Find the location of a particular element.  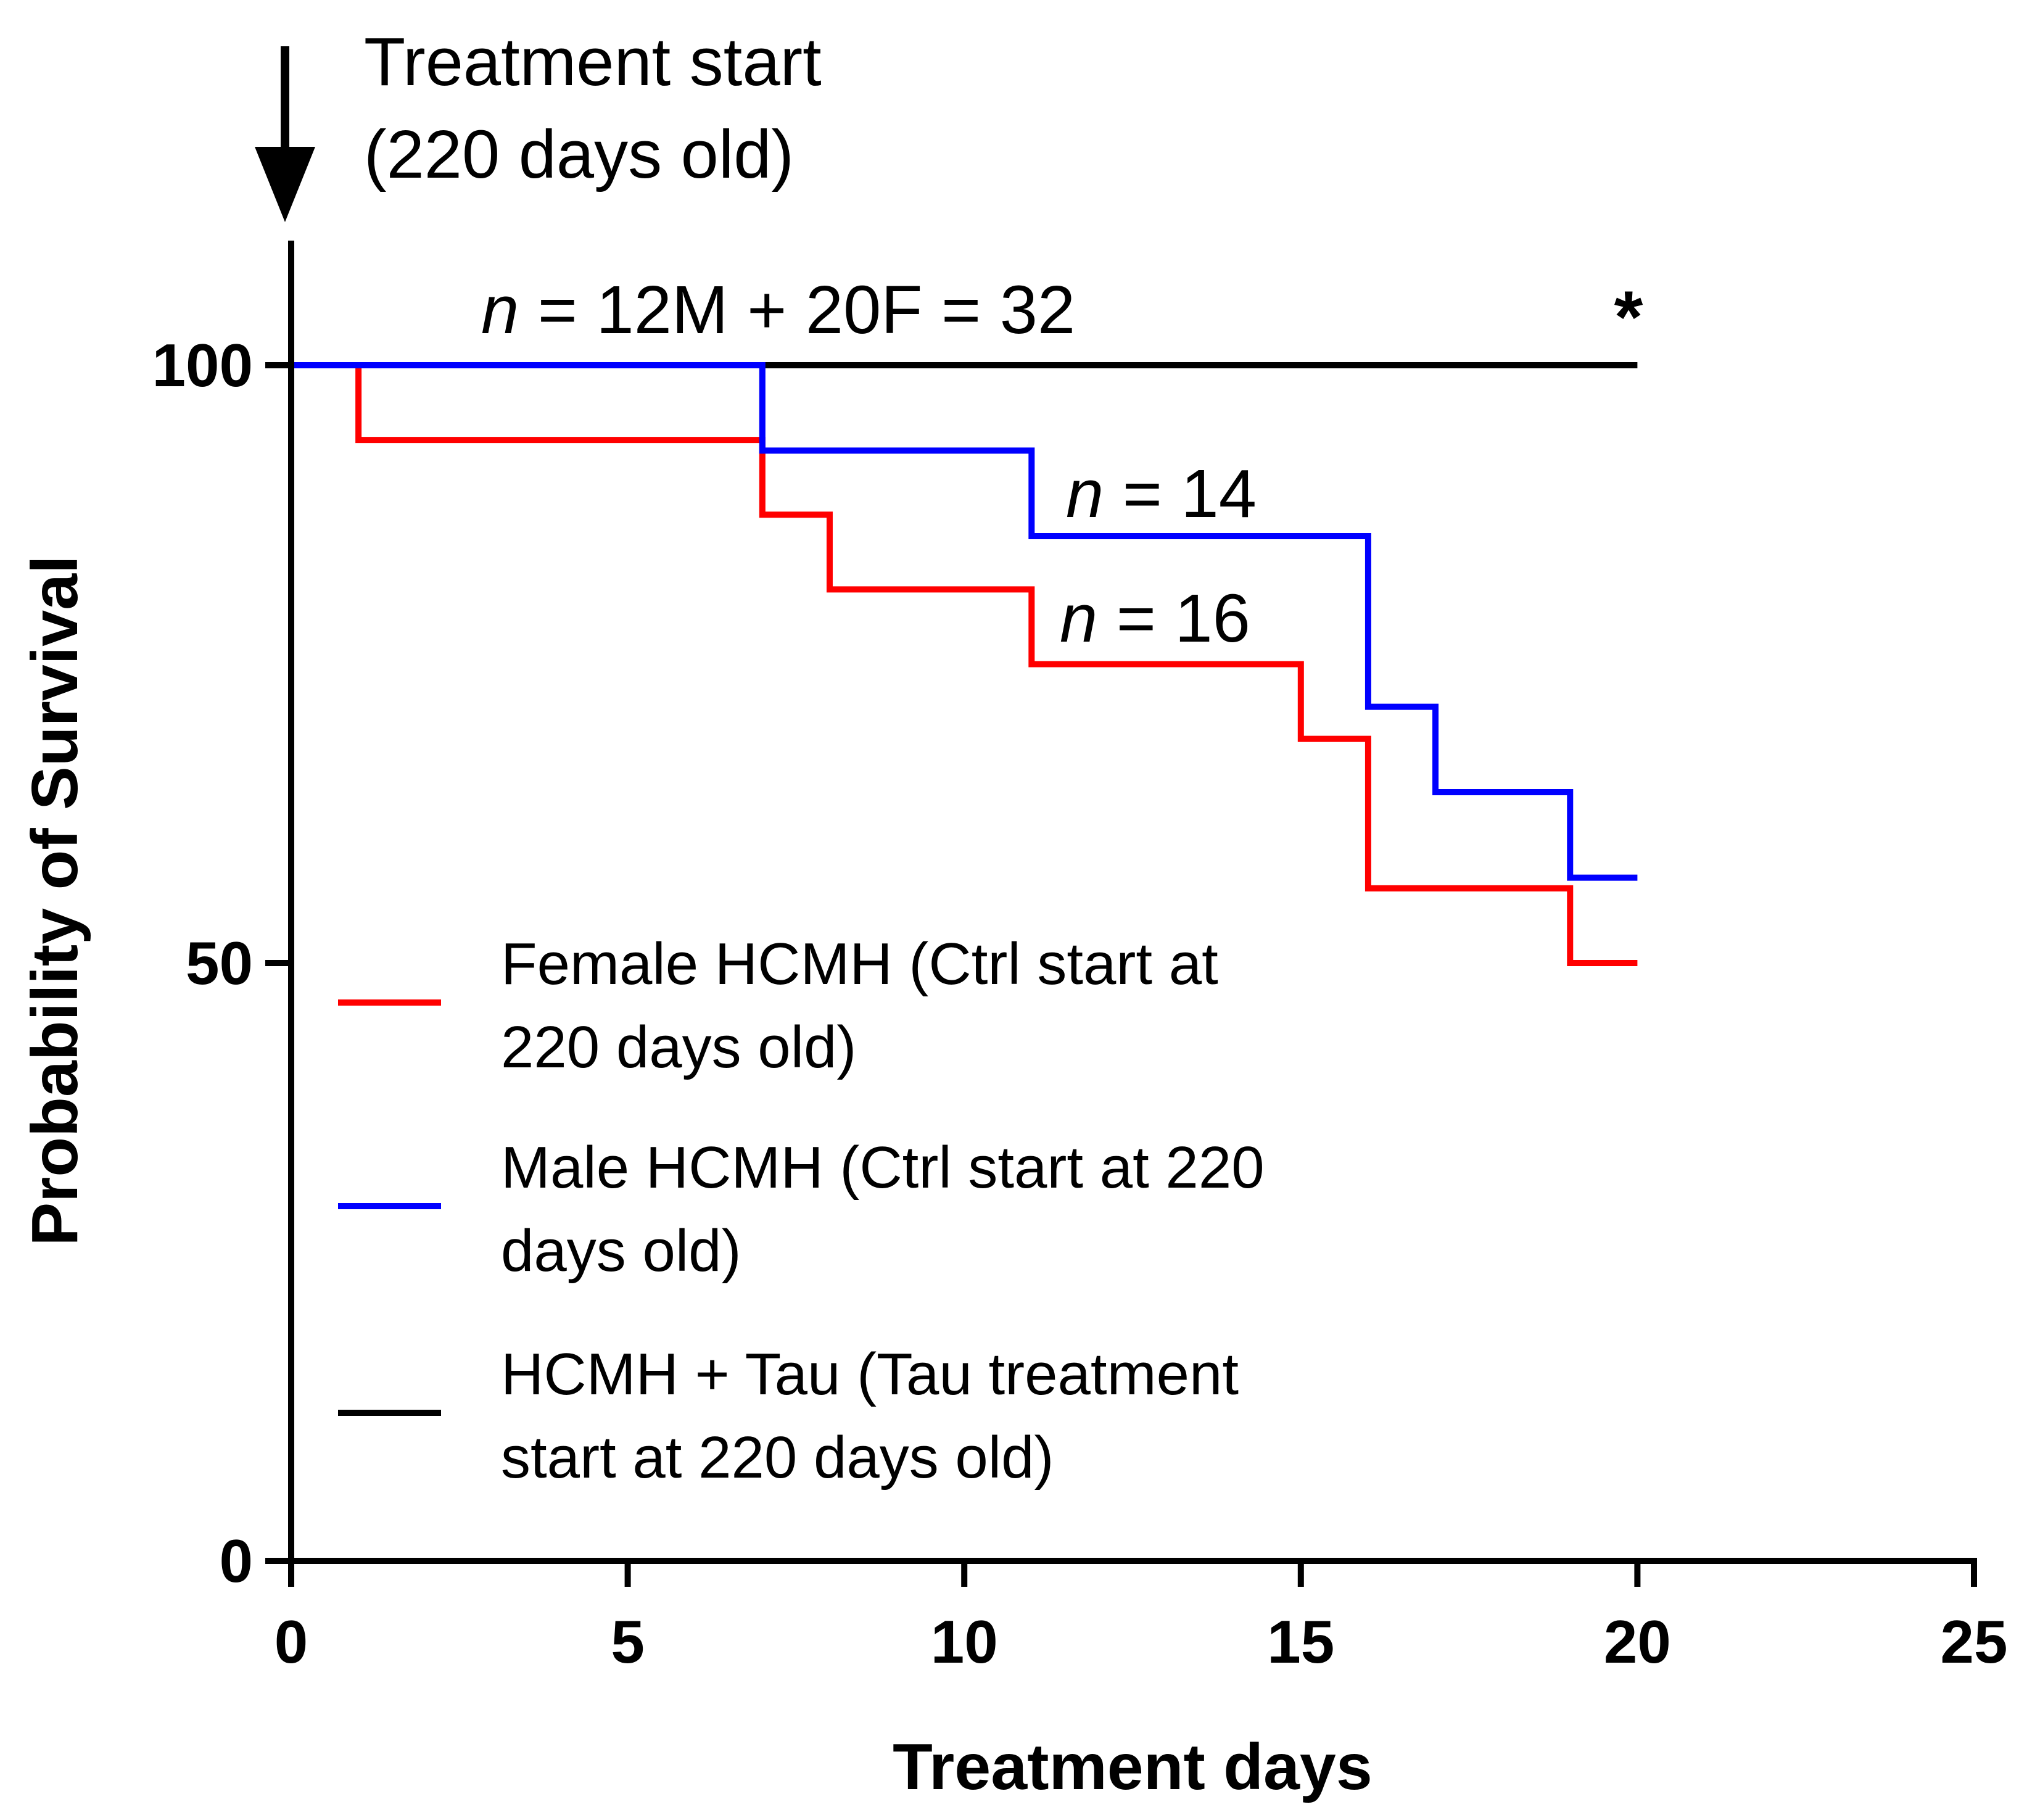

arrow-down-icon is located at coordinates (285, 184).